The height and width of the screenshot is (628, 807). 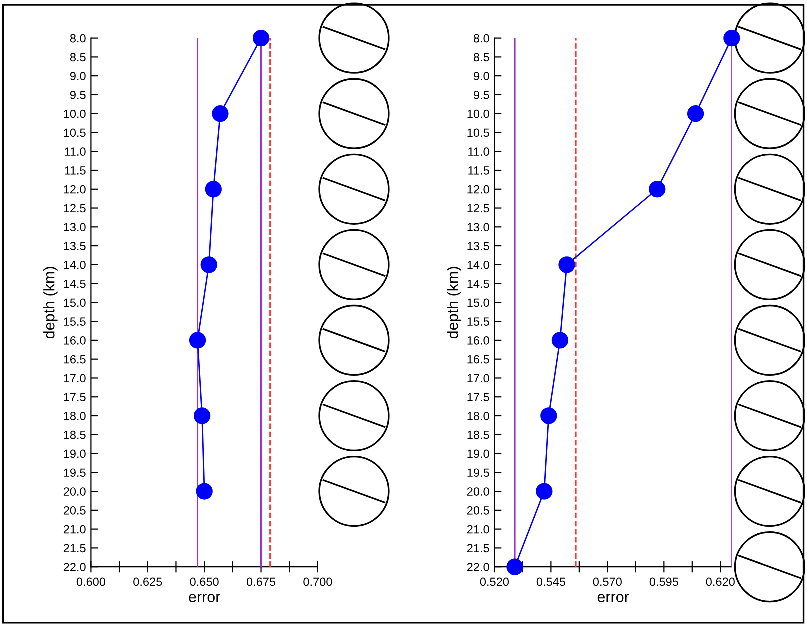 I want to click on x-tick-label: 0.595, so click(x=664, y=582).